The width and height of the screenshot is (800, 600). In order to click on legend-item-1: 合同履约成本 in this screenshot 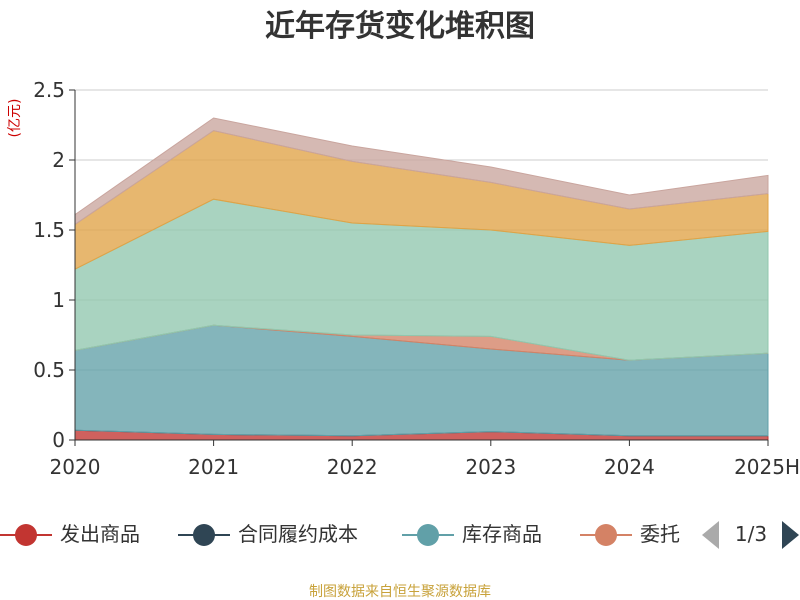, I will do `click(268, 534)`.